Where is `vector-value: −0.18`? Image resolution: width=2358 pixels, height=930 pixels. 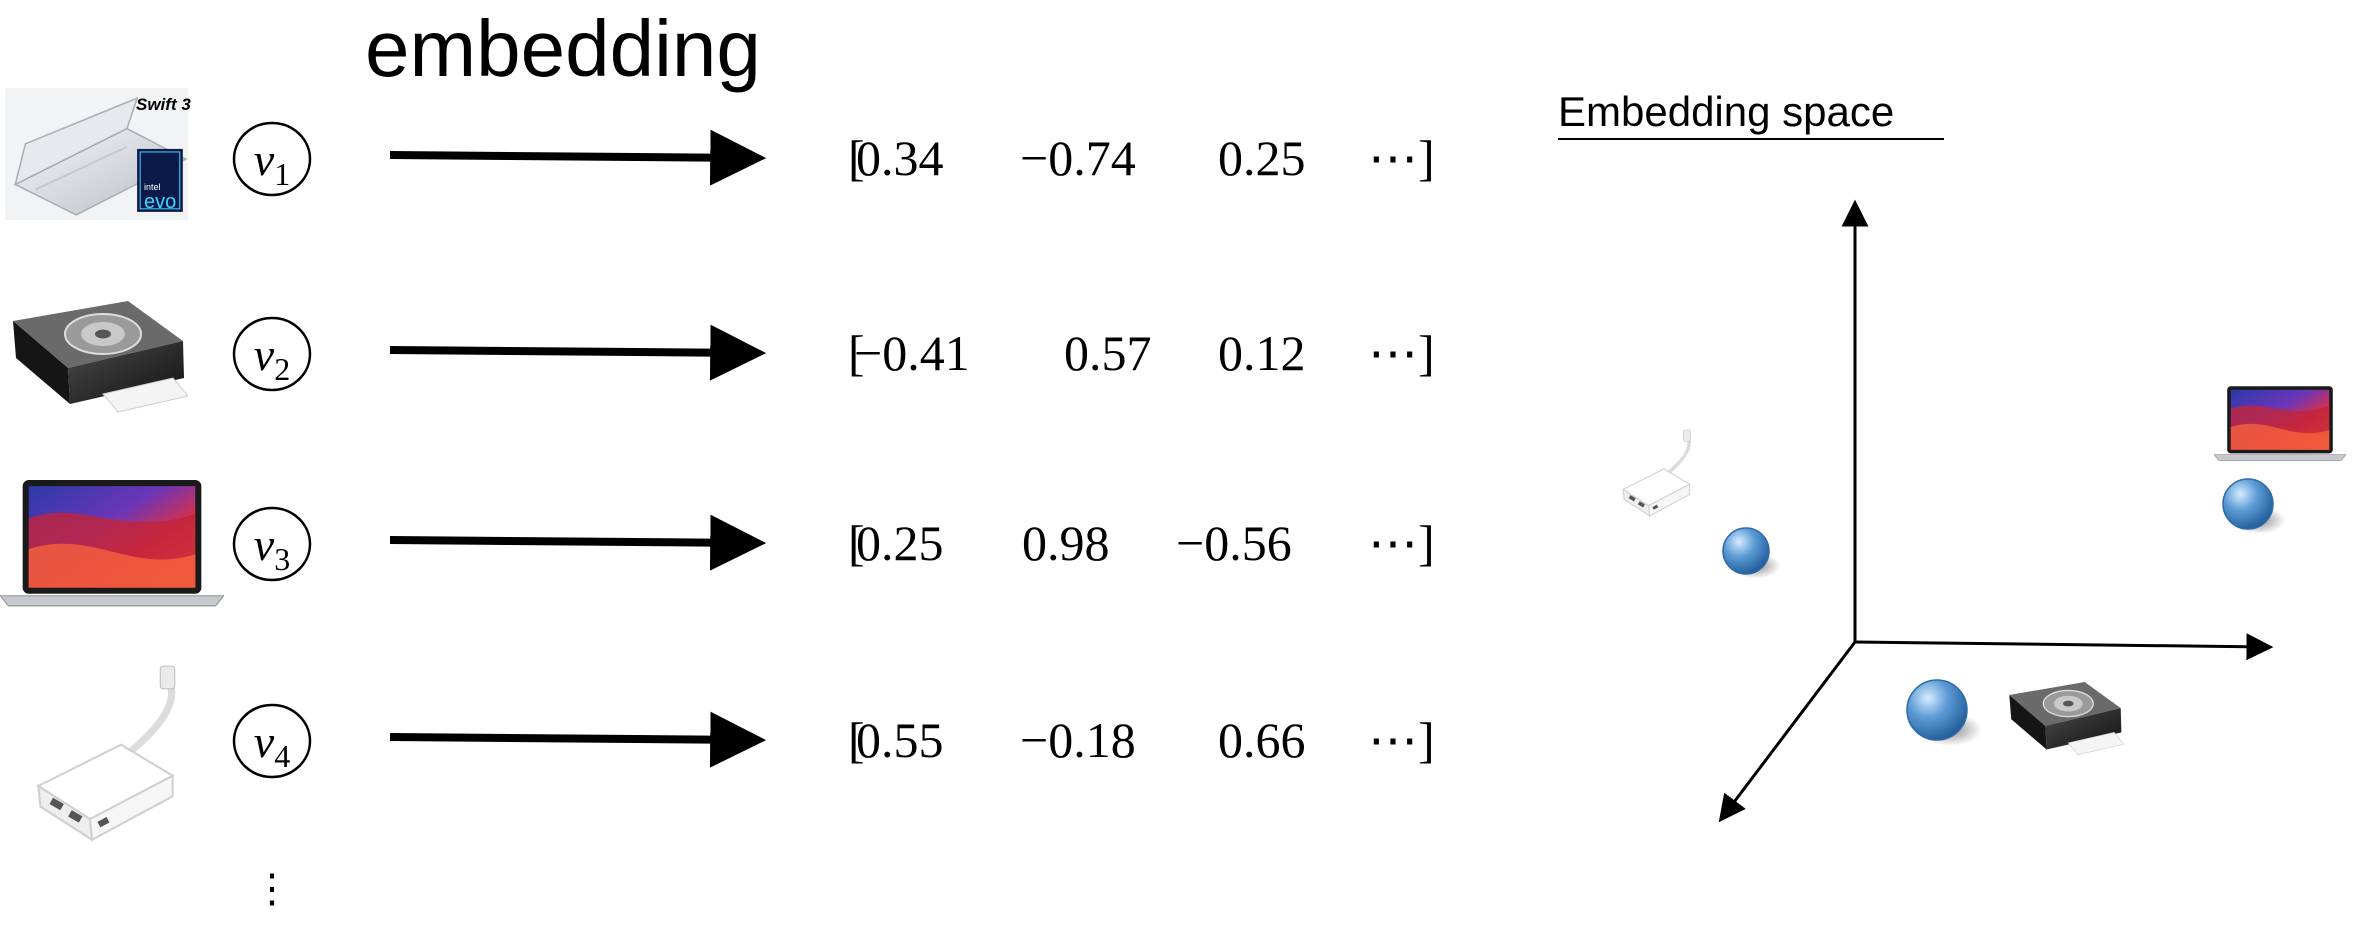 vector-value: −0.18 is located at coordinates (1078, 740).